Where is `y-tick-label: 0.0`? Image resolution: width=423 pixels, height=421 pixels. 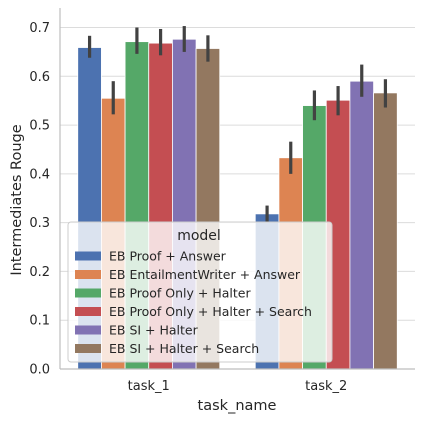 y-tick-label: 0.0 is located at coordinates (39, 370).